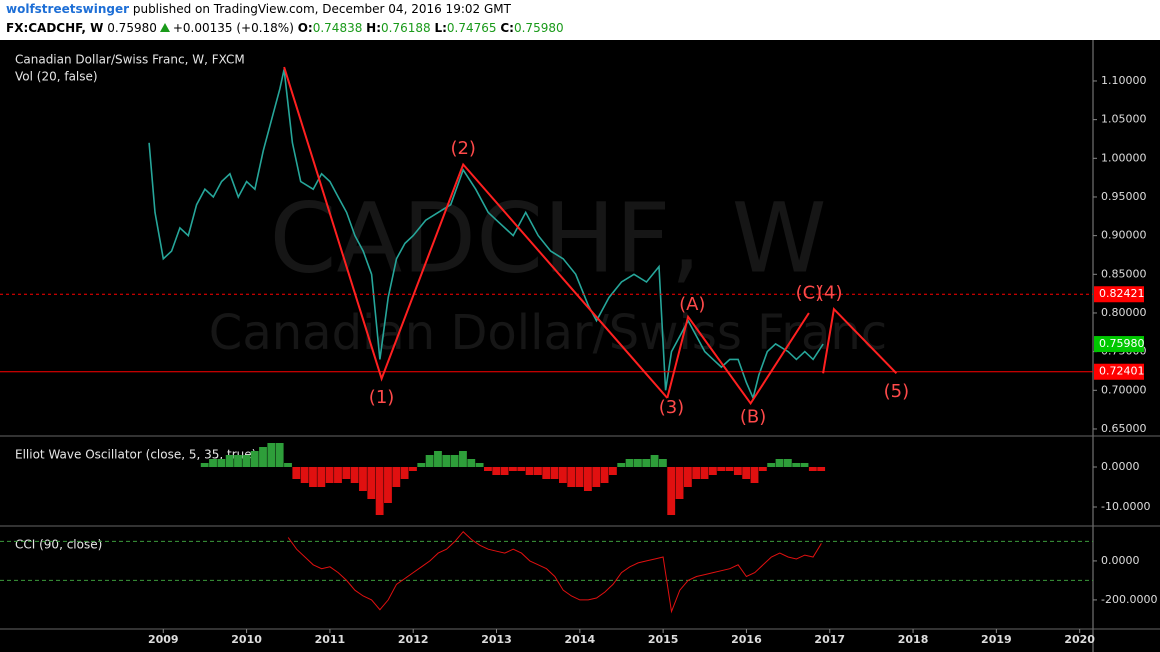 The height and width of the screenshot is (652, 1160). Describe the element at coordinates (996, 639) in the screenshot. I see `x-tick-label: 2019` at that location.